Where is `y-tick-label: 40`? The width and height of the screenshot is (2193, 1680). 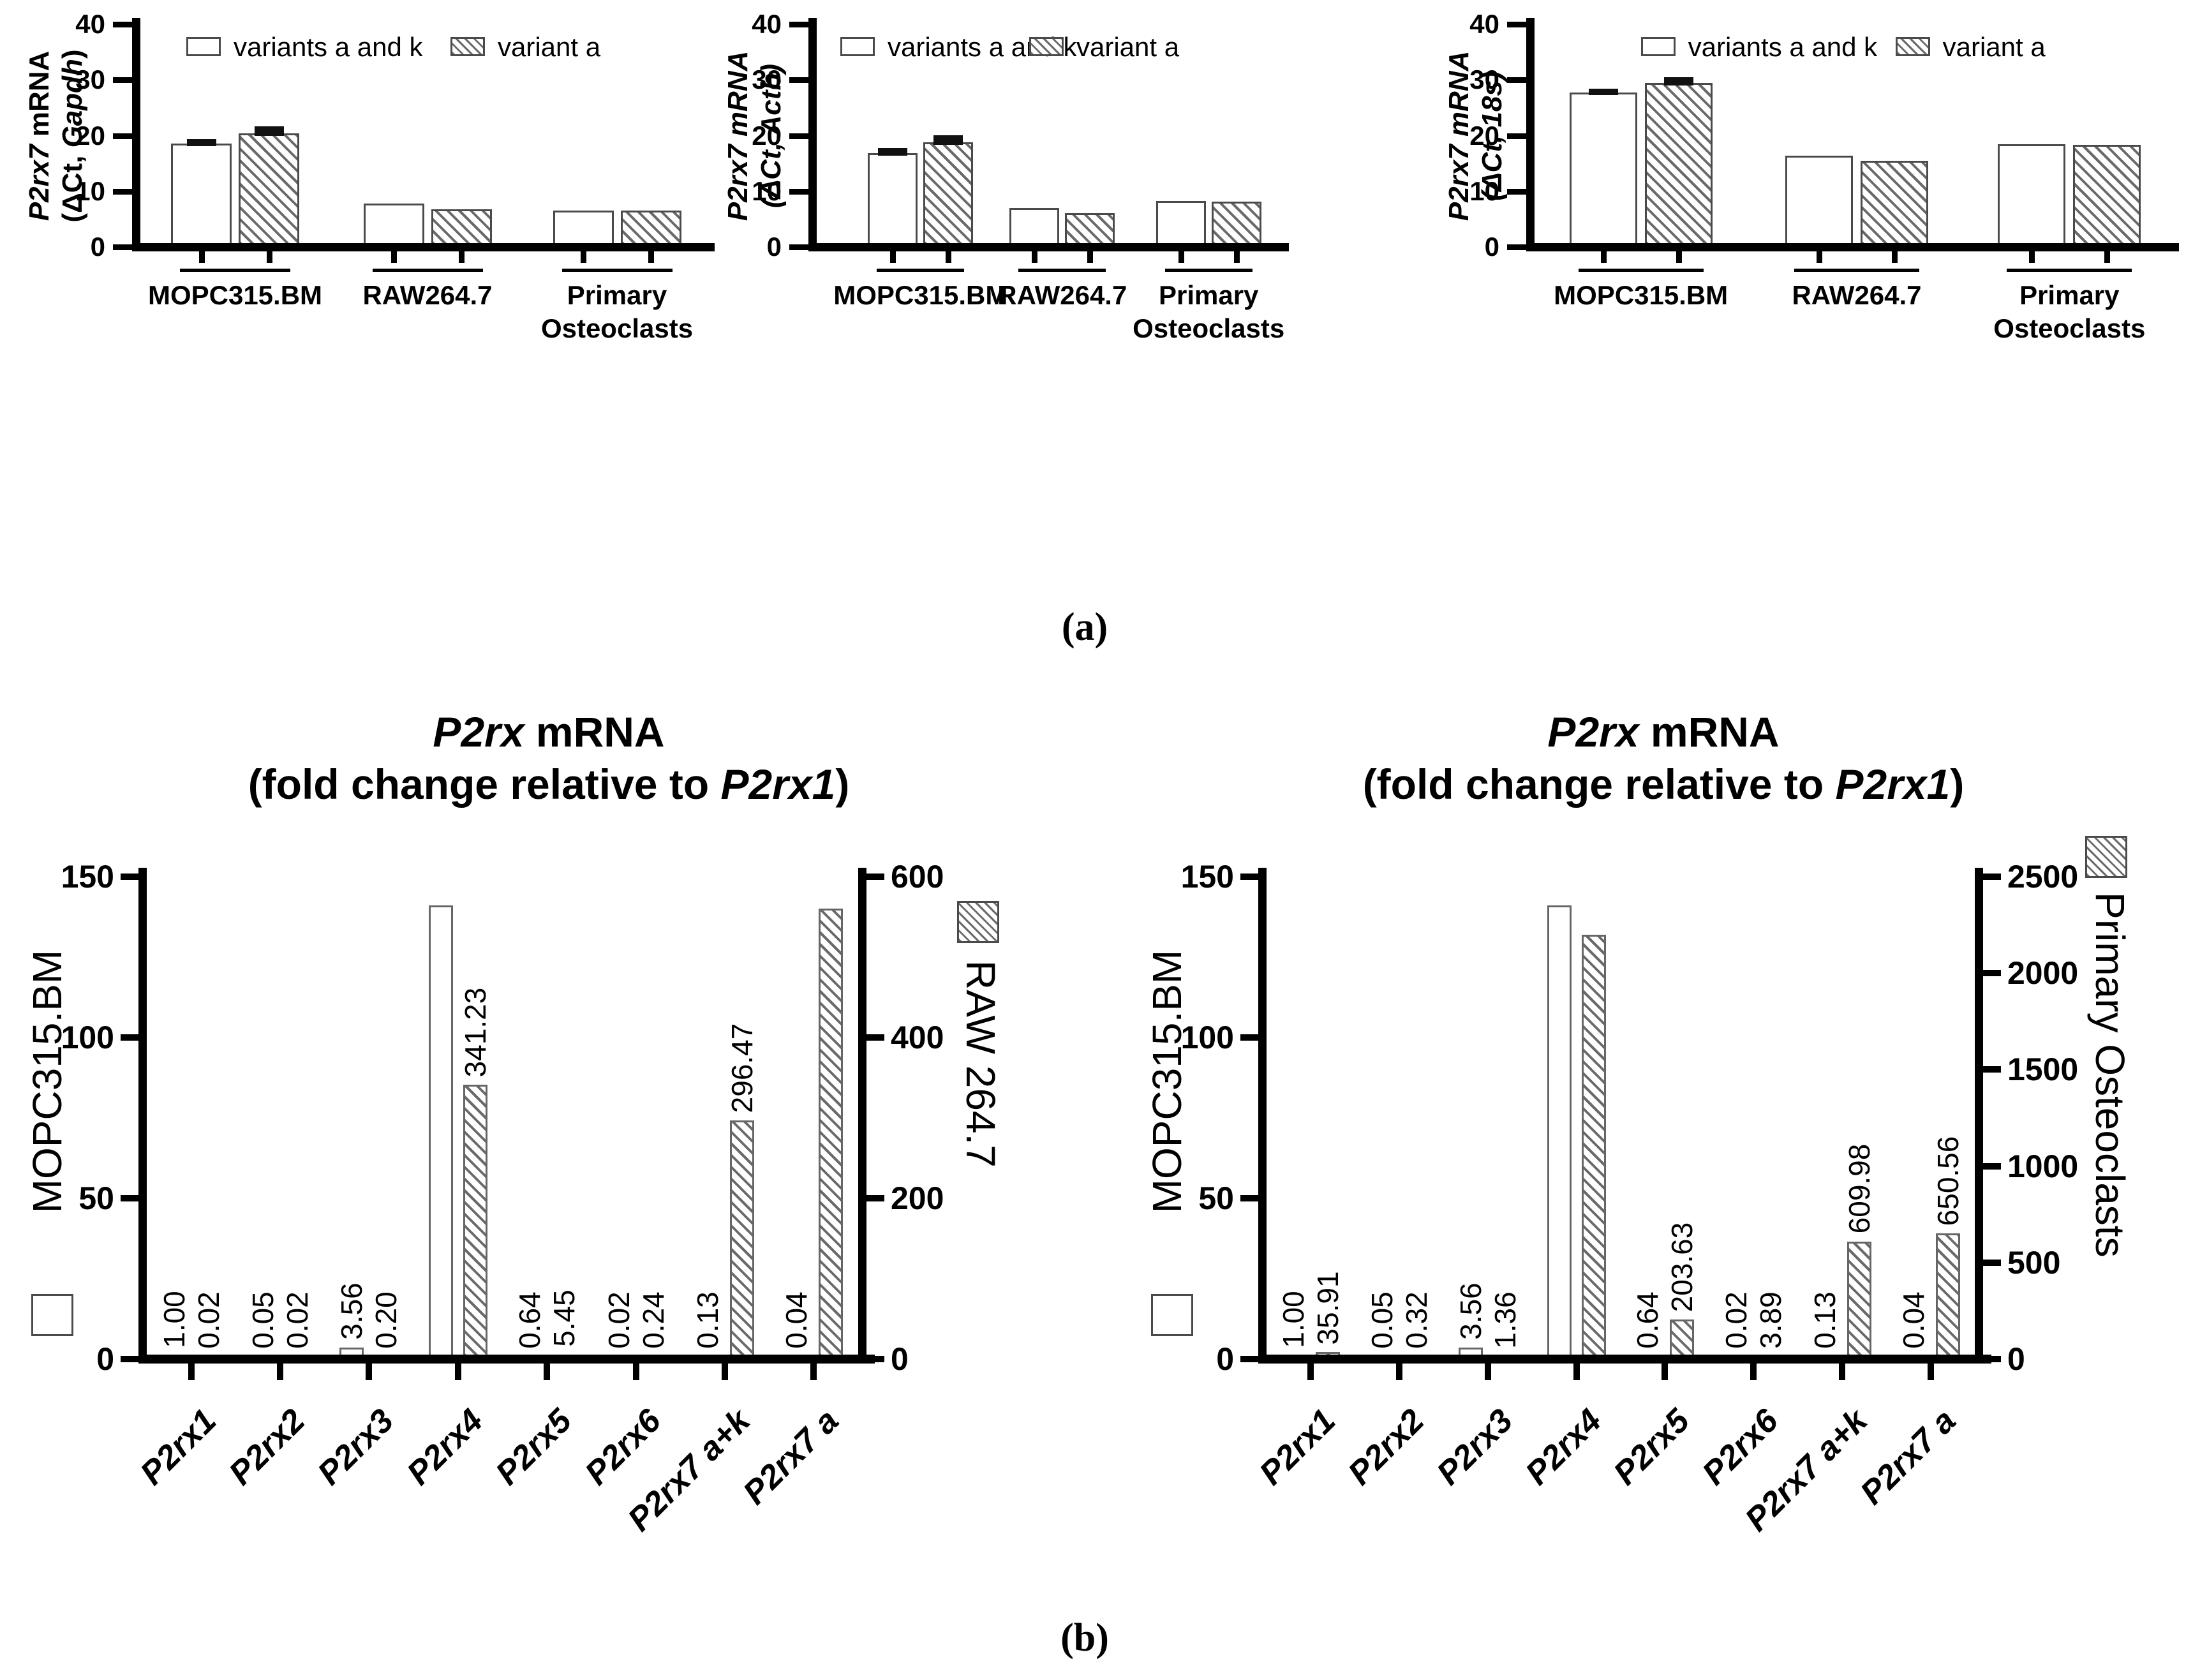 y-tick-label: 40 is located at coordinates (1484, 24).